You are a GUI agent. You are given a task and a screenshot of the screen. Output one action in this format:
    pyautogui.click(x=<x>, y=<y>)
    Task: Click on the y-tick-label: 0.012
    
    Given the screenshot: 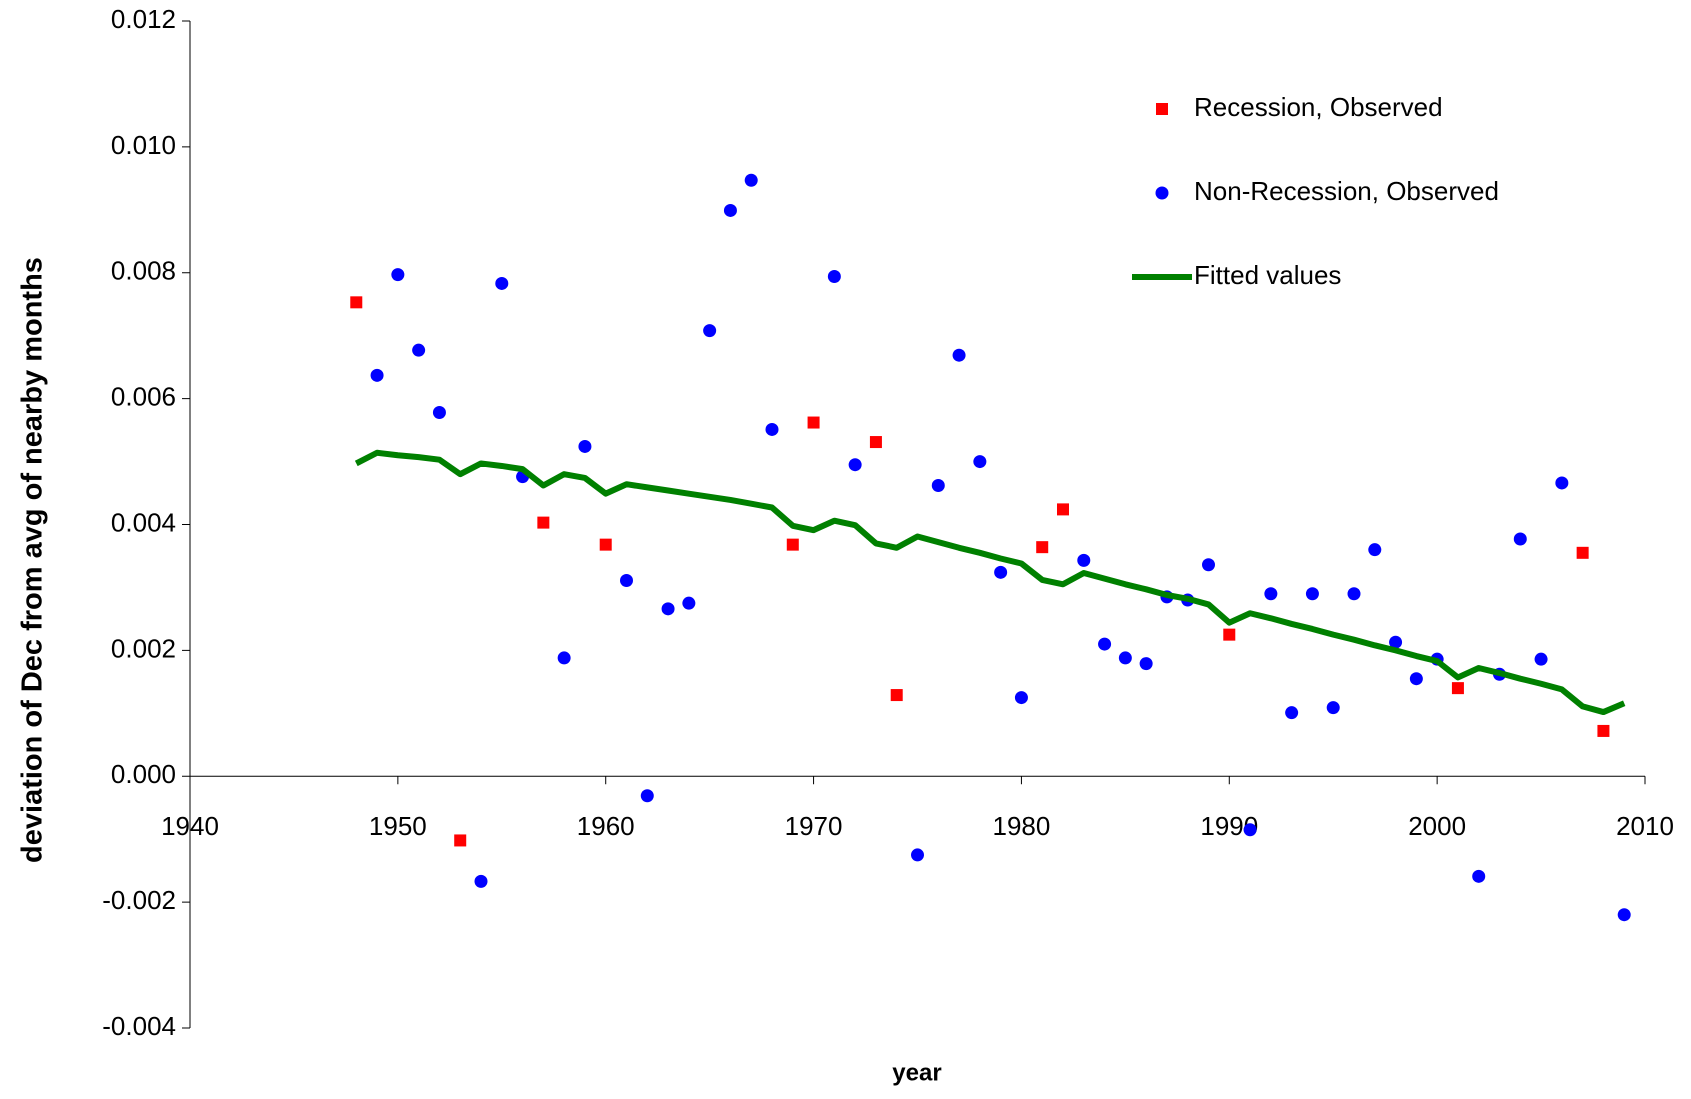 What is the action you would take?
    pyautogui.click(x=143, y=19)
    